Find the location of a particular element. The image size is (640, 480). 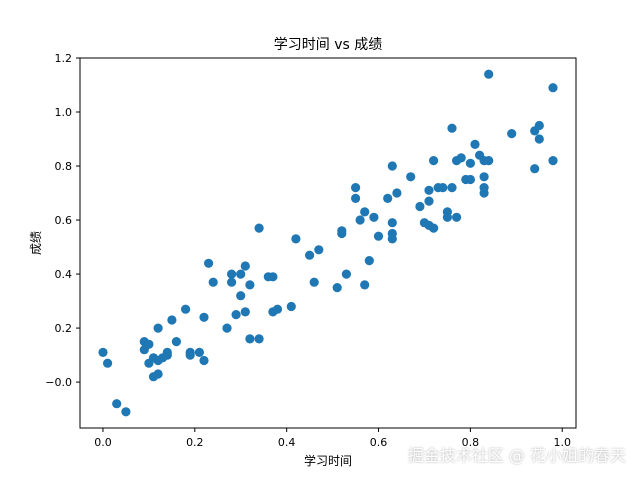

y-tick-label: 0.6 is located at coordinates (64, 220).